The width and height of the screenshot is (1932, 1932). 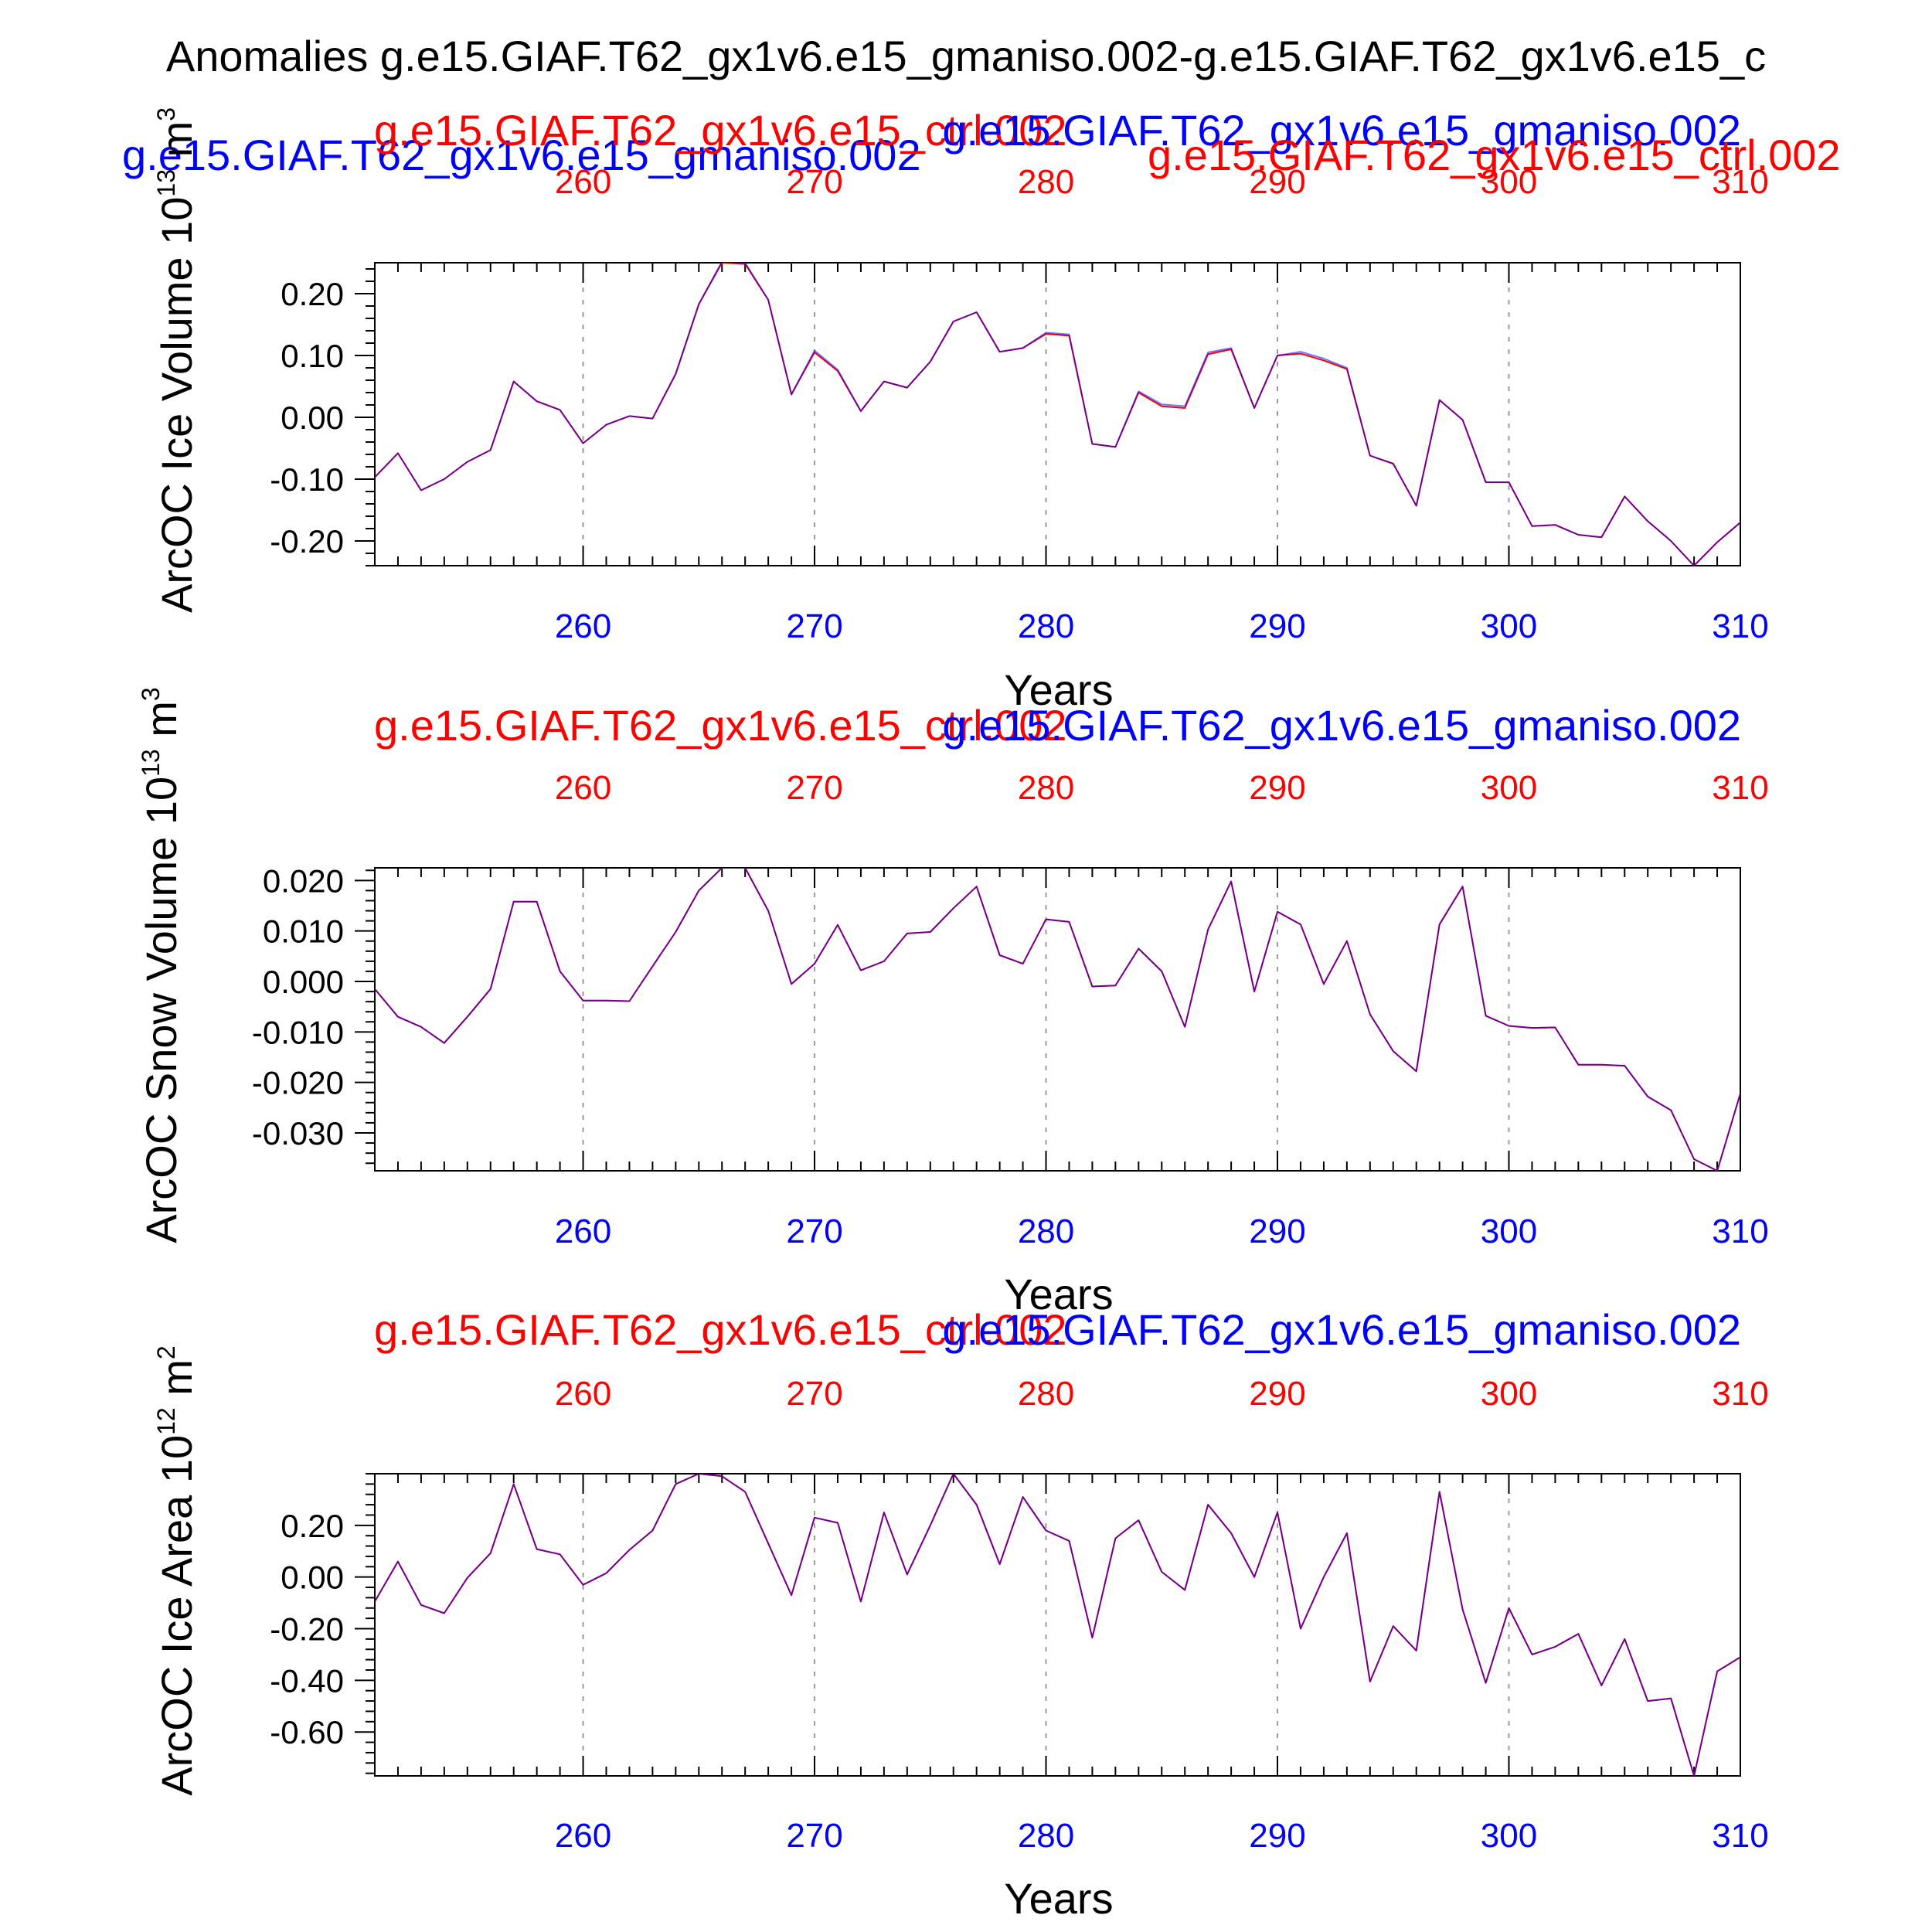 What do you see at coordinates (307, 479) in the screenshot?
I see `y-tick-label: -0.10` at bounding box center [307, 479].